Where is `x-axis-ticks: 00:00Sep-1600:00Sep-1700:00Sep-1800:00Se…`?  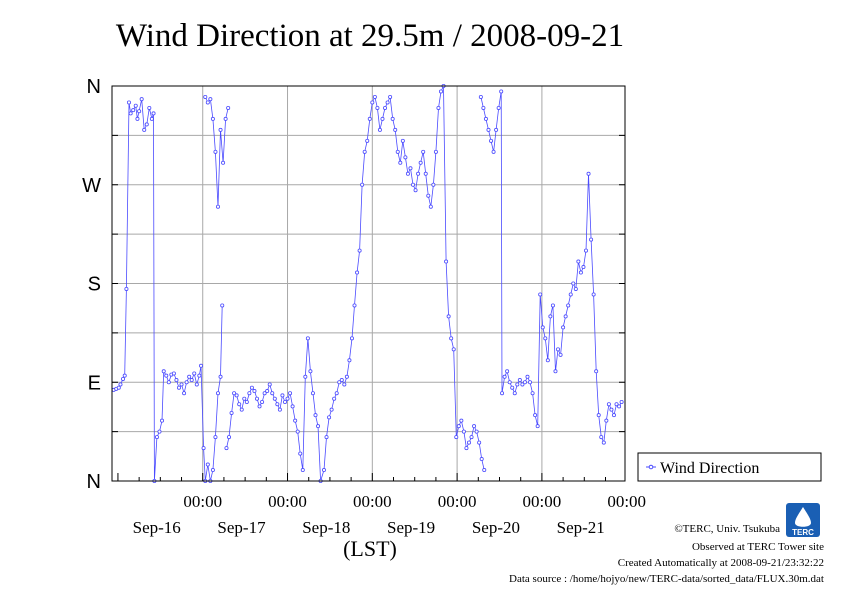 x-axis-ticks: 00:00Sep-1600:00Sep-1700:00Sep-1800:00Se… is located at coordinates (381, 505).